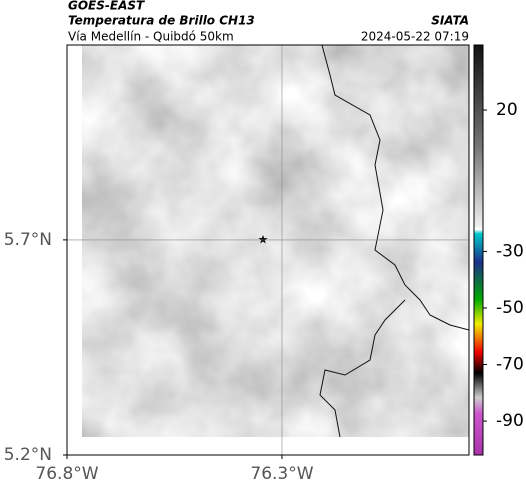 This screenshot has height=491, width=526. Describe the element at coordinates (151, 37) in the screenshot. I see `region: Vía Medellín - Quibdó 50km` at that location.